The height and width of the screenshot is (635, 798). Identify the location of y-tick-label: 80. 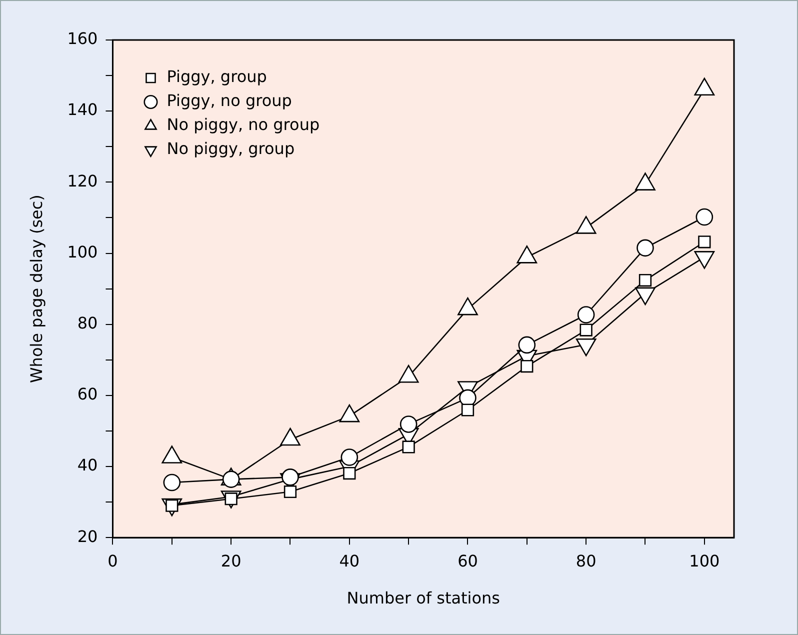
(87, 323).